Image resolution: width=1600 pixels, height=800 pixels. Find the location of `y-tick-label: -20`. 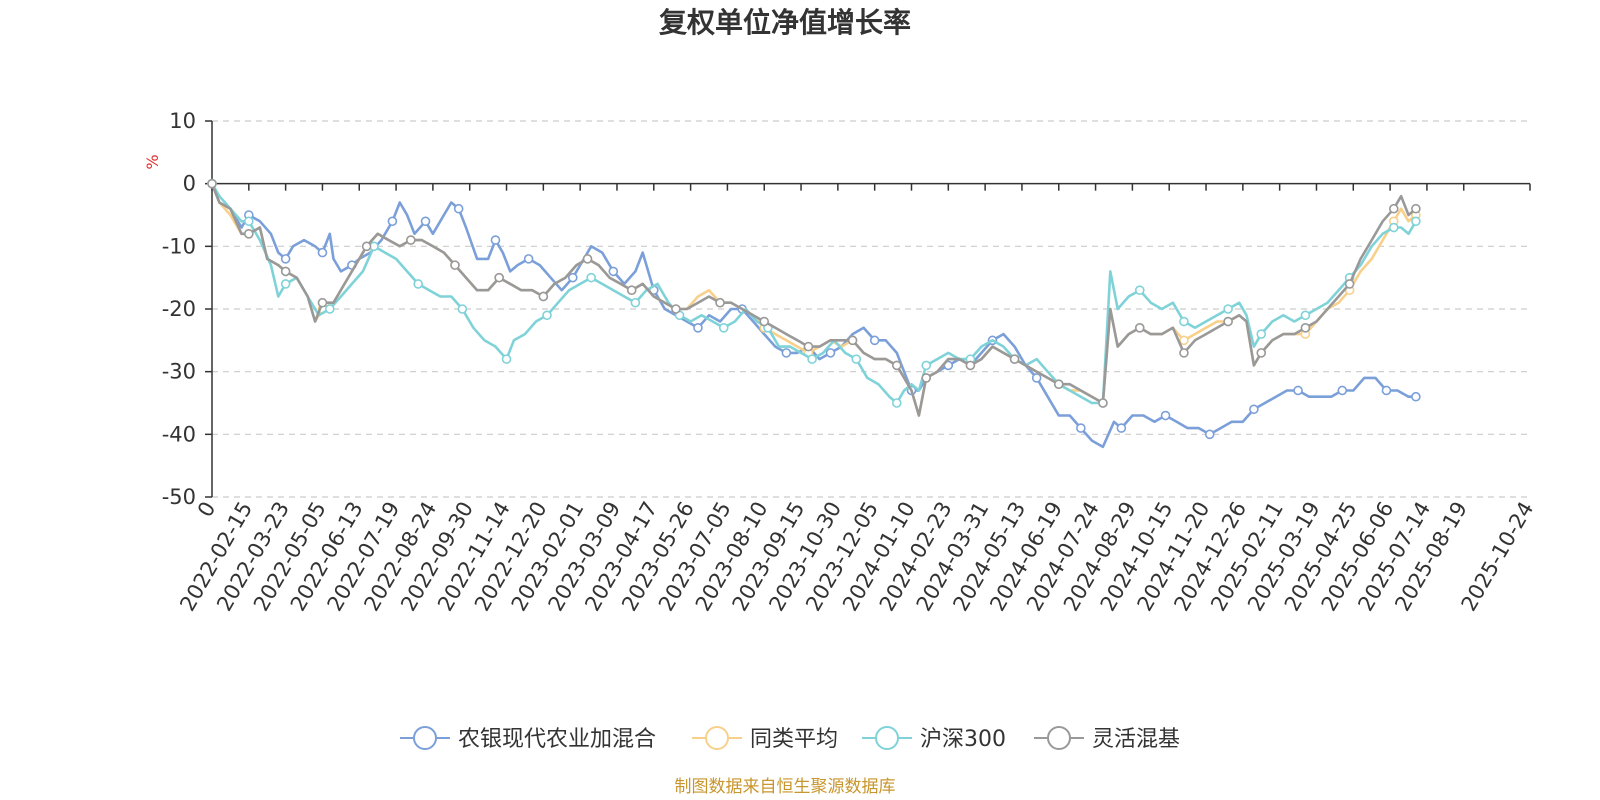

y-tick-label: -20 is located at coordinates (179, 309).